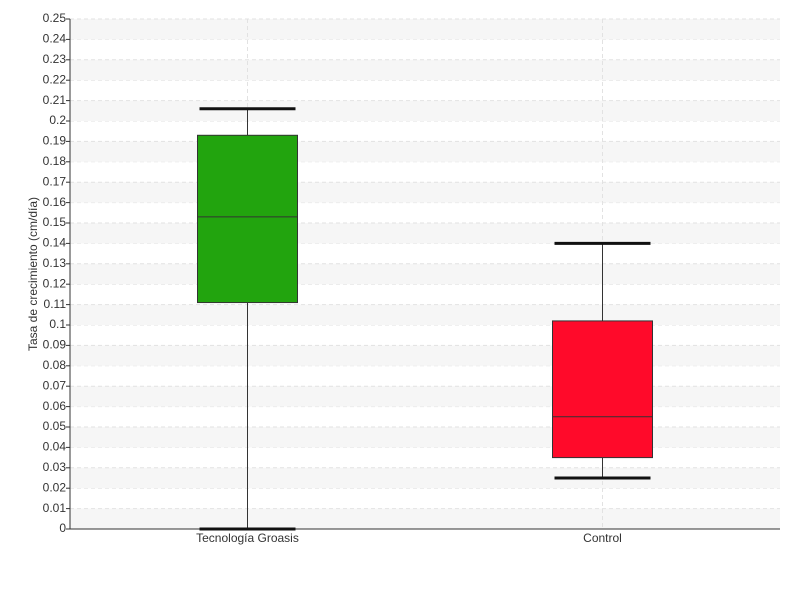 Image resolution: width=800 pixels, height=600 pixels. What do you see at coordinates (33, 274) in the screenshot?
I see `y-axis-title: Tasa de crecimiento (cm/día)` at bounding box center [33, 274].